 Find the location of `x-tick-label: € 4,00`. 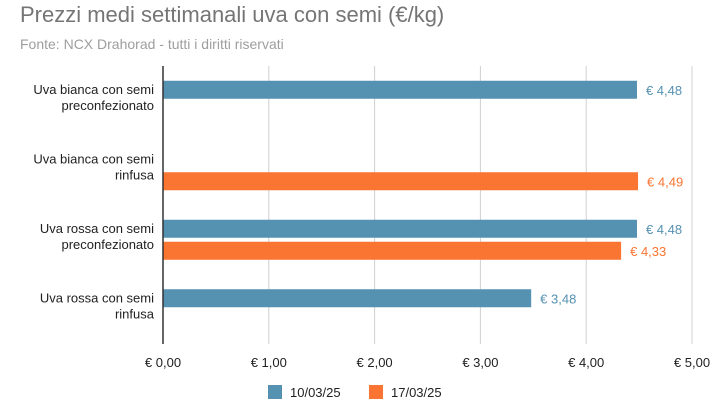

x-tick-label: € 4,00 is located at coordinates (586, 362).